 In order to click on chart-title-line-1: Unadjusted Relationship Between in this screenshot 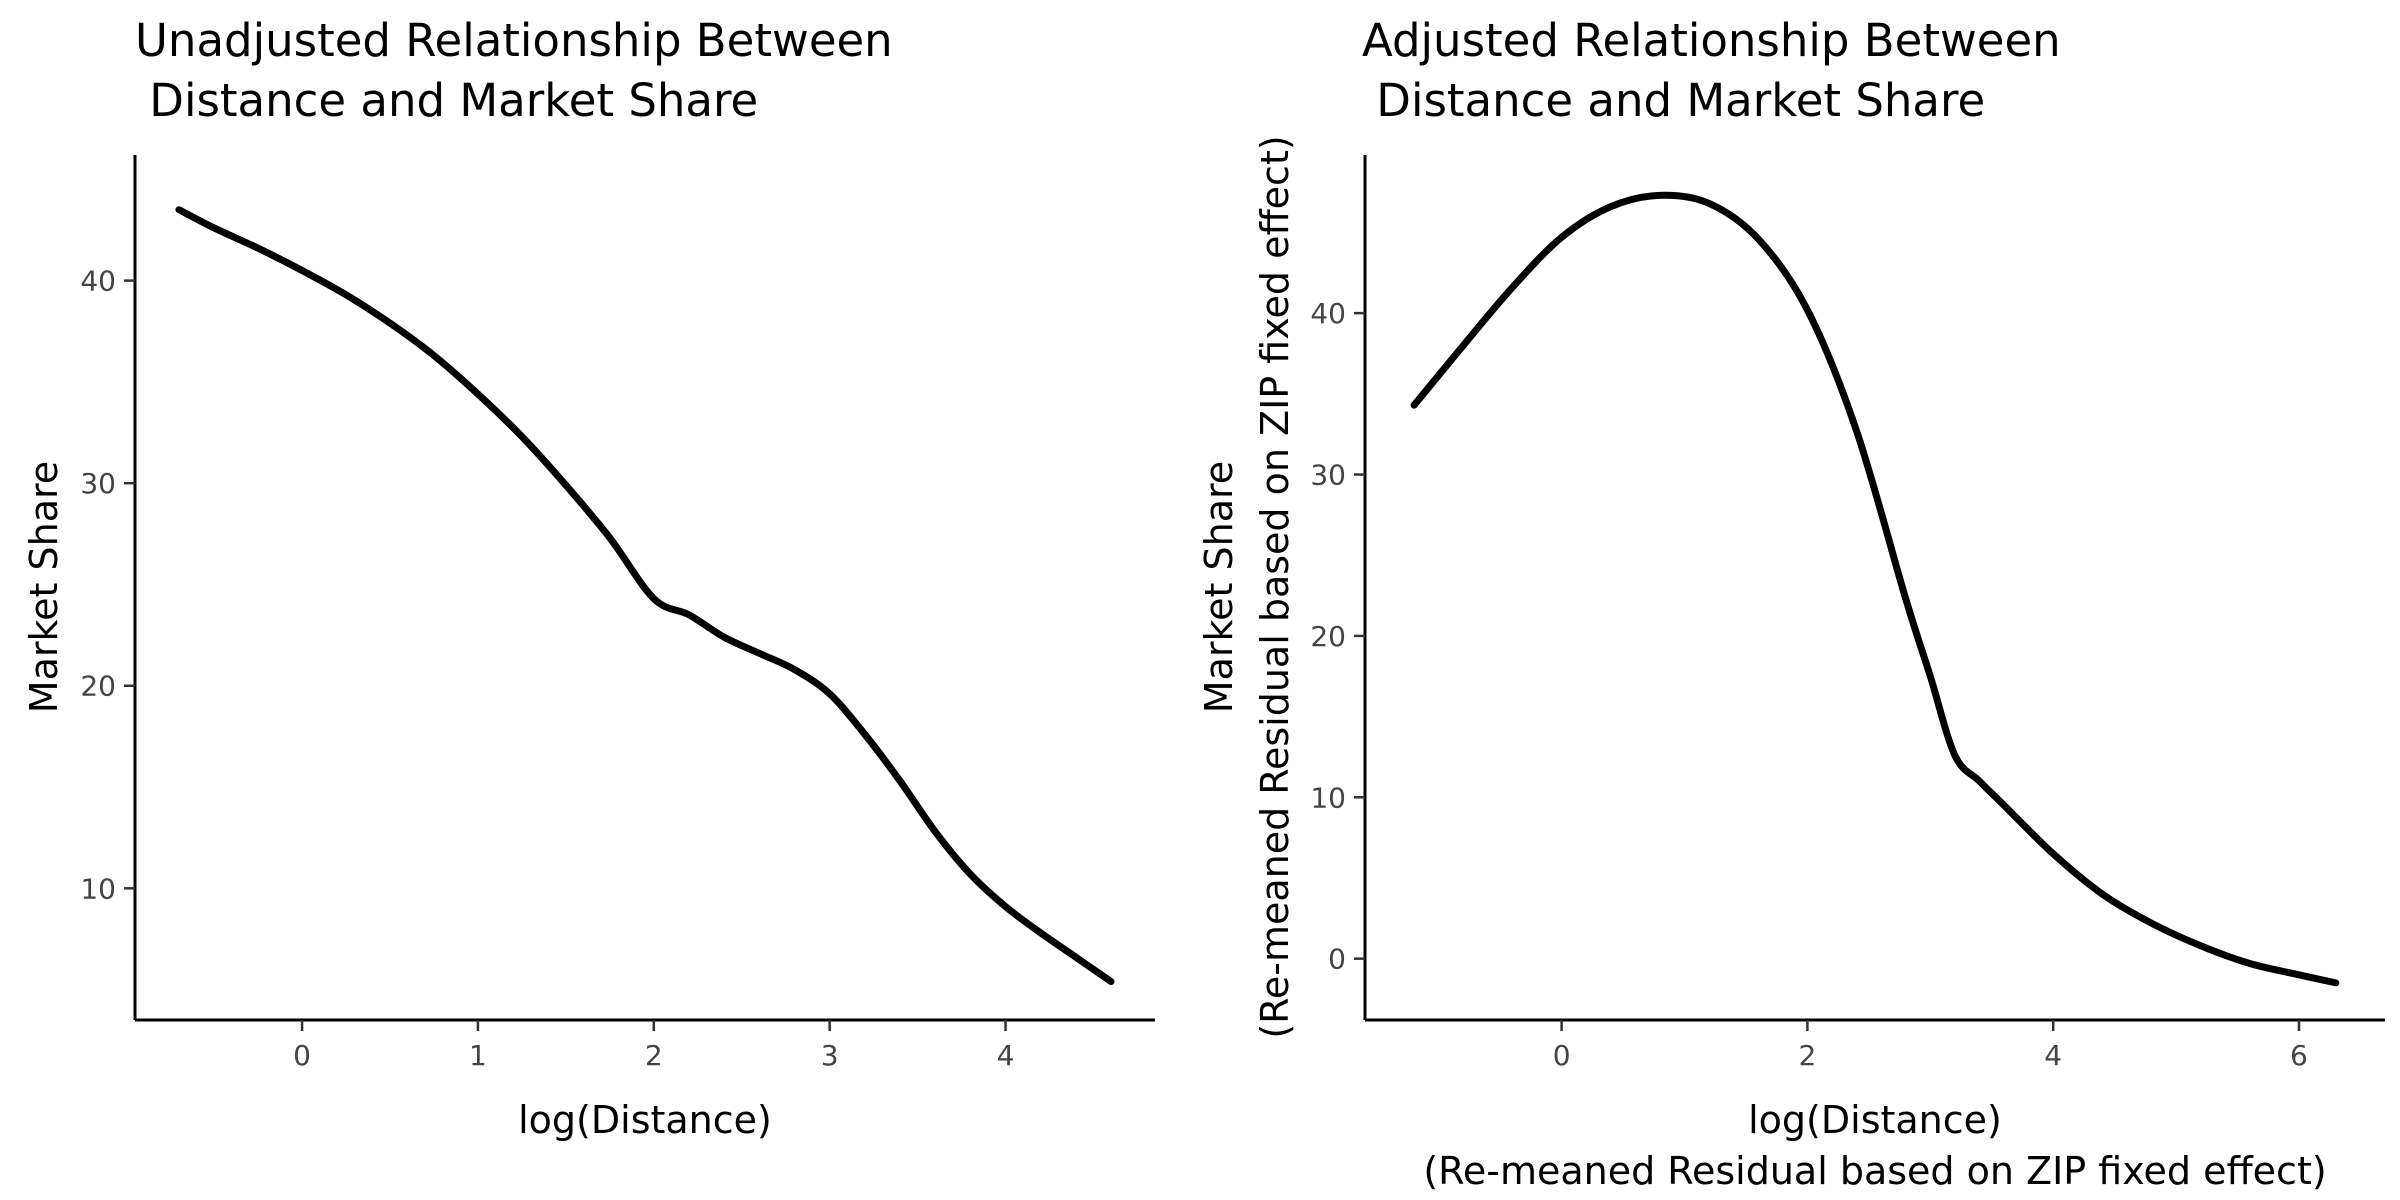, I will do `click(514, 40)`.